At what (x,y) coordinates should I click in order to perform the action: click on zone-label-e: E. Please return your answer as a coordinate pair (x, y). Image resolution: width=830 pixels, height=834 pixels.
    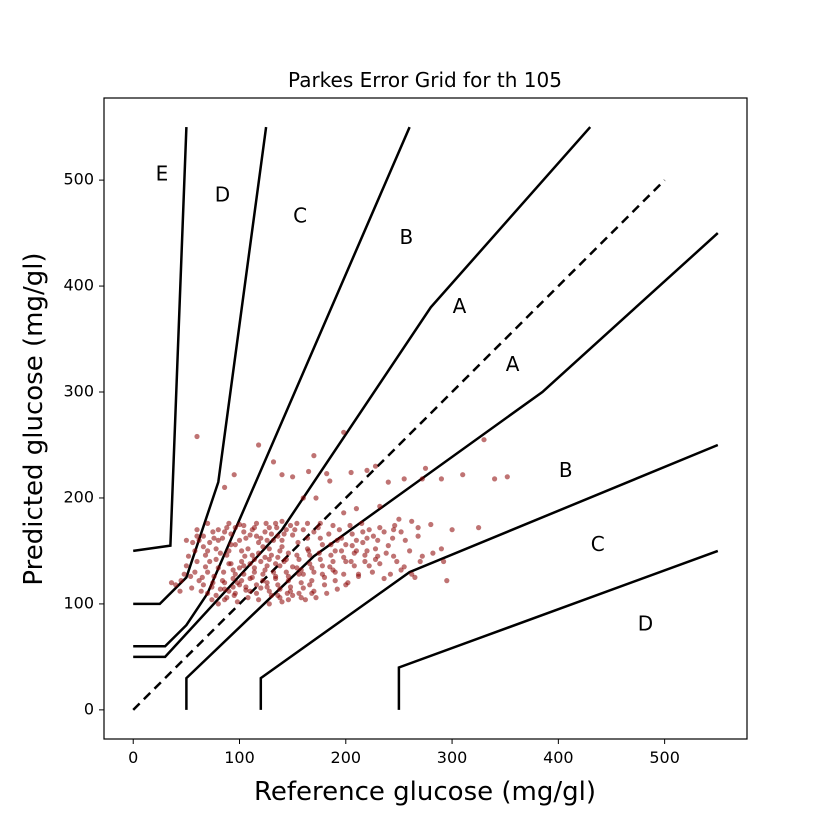
    Looking at the image, I should click on (162, 173).